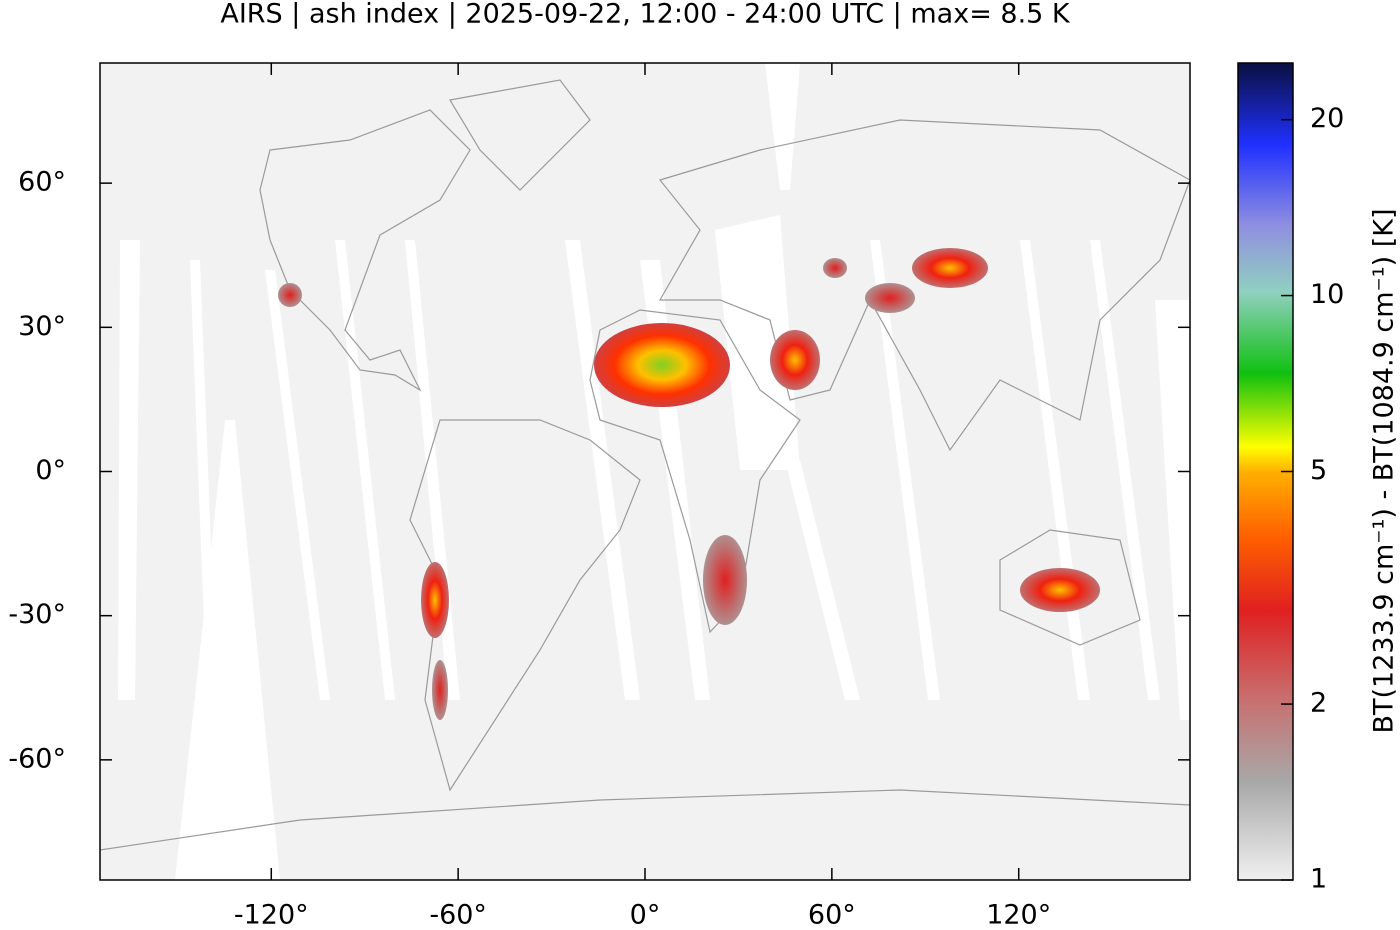  What do you see at coordinates (50, 470) in the screenshot?
I see `y-tick-label: 0°` at bounding box center [50, 470].